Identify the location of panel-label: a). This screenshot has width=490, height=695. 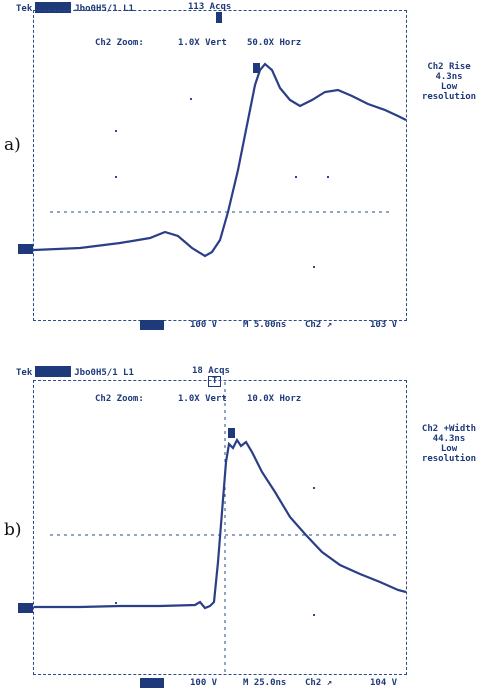
(12, 145).